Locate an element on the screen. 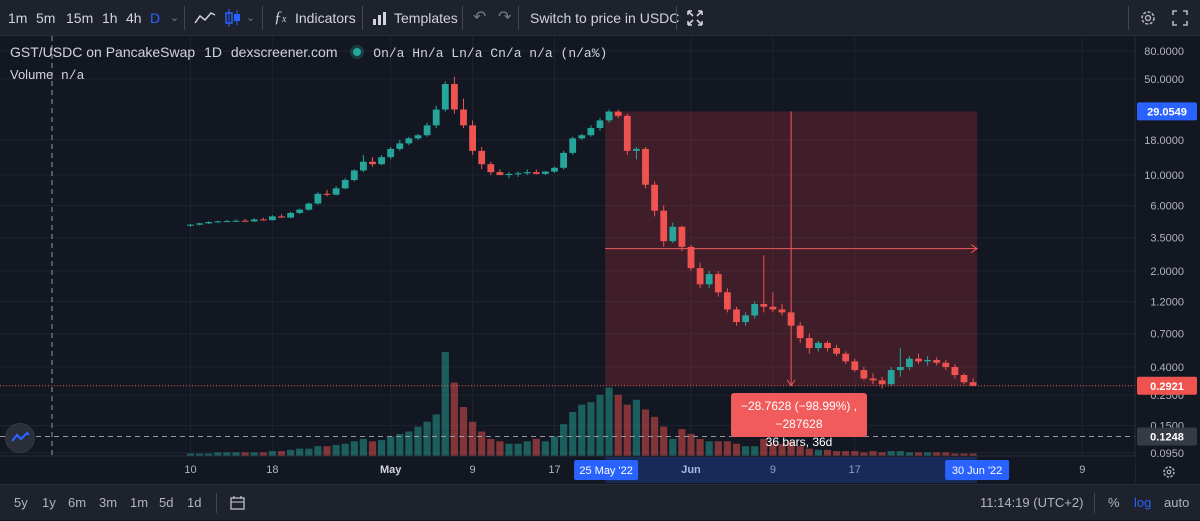 The width and height of the screenshot is (1200, 521). fx-icon: ƒx is located at coordinates (280, 17).